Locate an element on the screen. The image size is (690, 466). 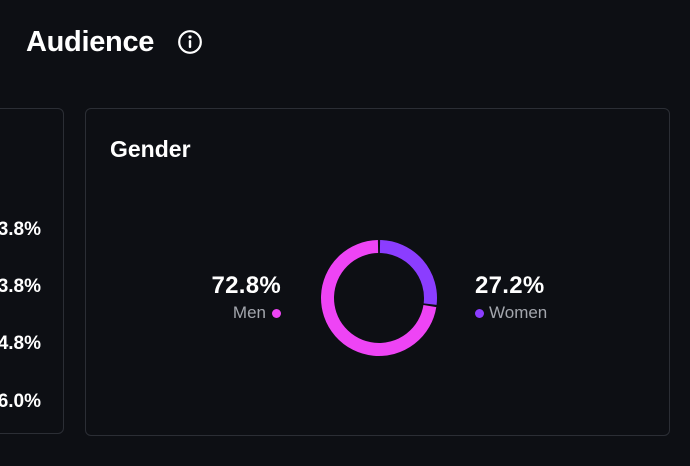
men-legend: Men is located at coordinates (246, 313).